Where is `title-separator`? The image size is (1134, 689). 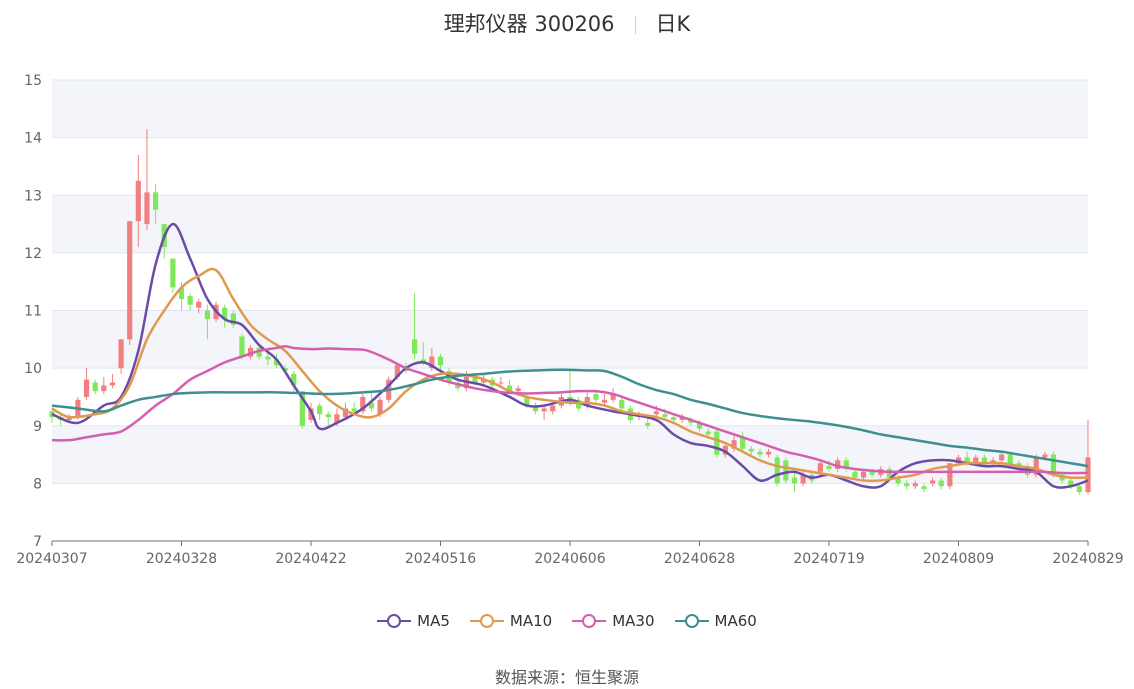
title-separator is located at coordinates (635, 25).